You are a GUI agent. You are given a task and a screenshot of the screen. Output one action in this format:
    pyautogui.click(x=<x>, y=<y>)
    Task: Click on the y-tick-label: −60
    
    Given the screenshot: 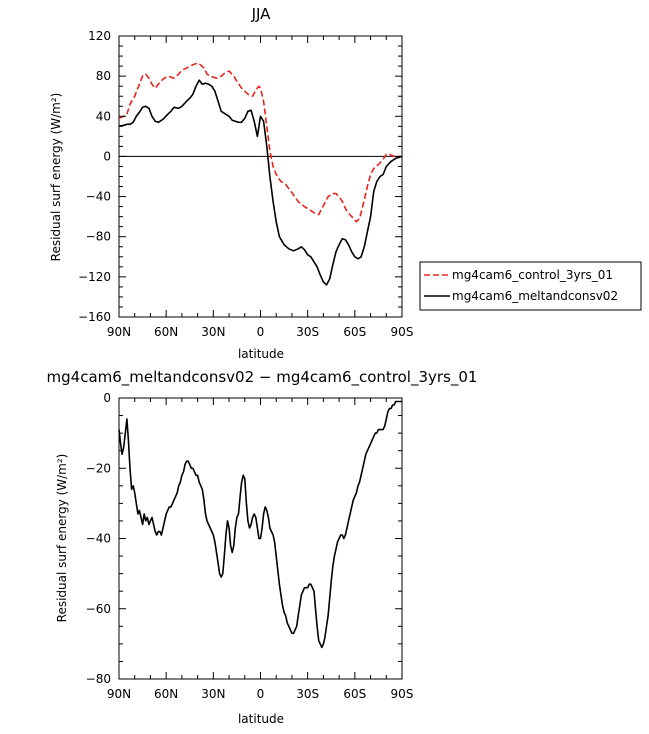 What is the action you would take?
    pyautogui.click(x=98, y=609)
    